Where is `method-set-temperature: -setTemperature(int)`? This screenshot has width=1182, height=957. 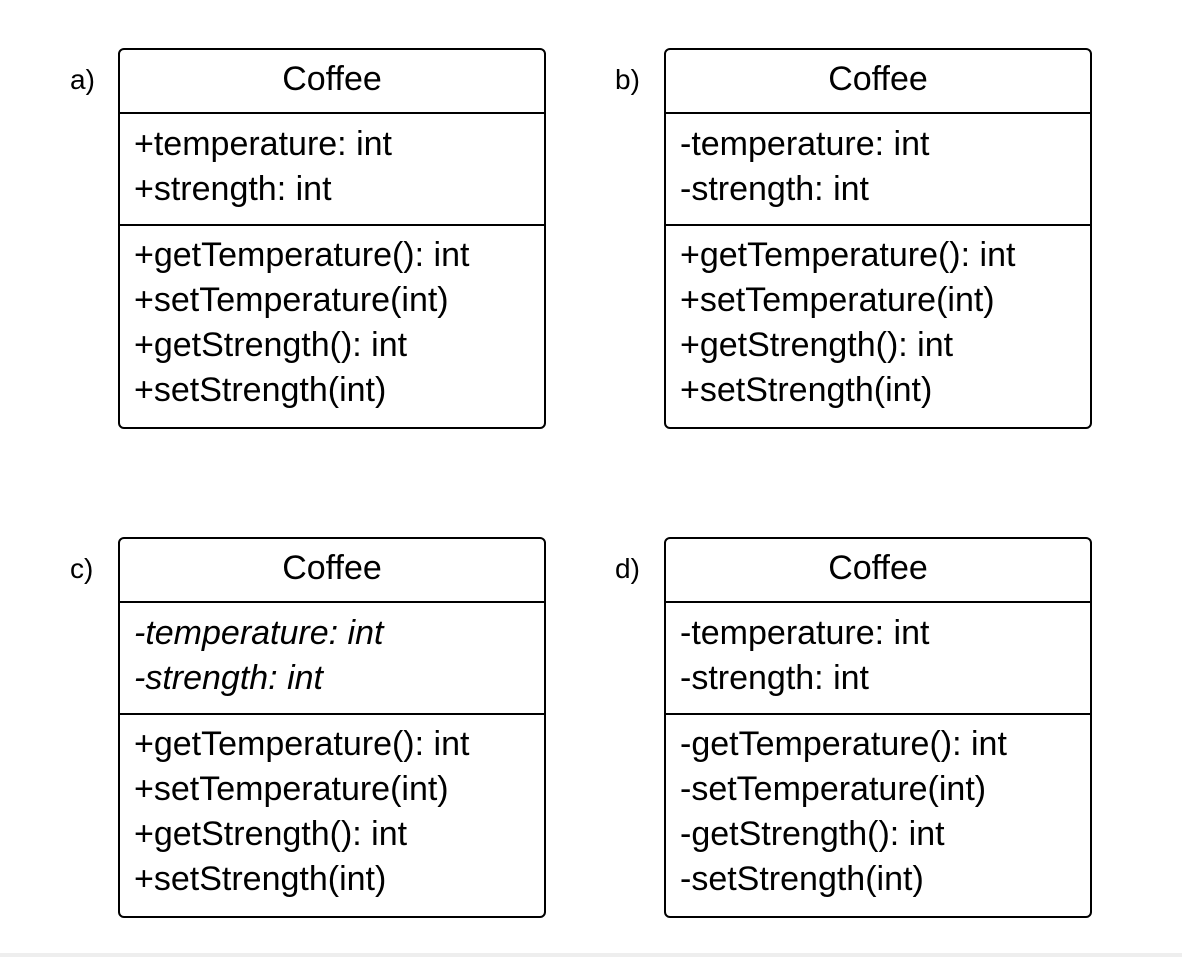
method-set-temperature: -setTemperature(int) is located at coordinates (833, 789).